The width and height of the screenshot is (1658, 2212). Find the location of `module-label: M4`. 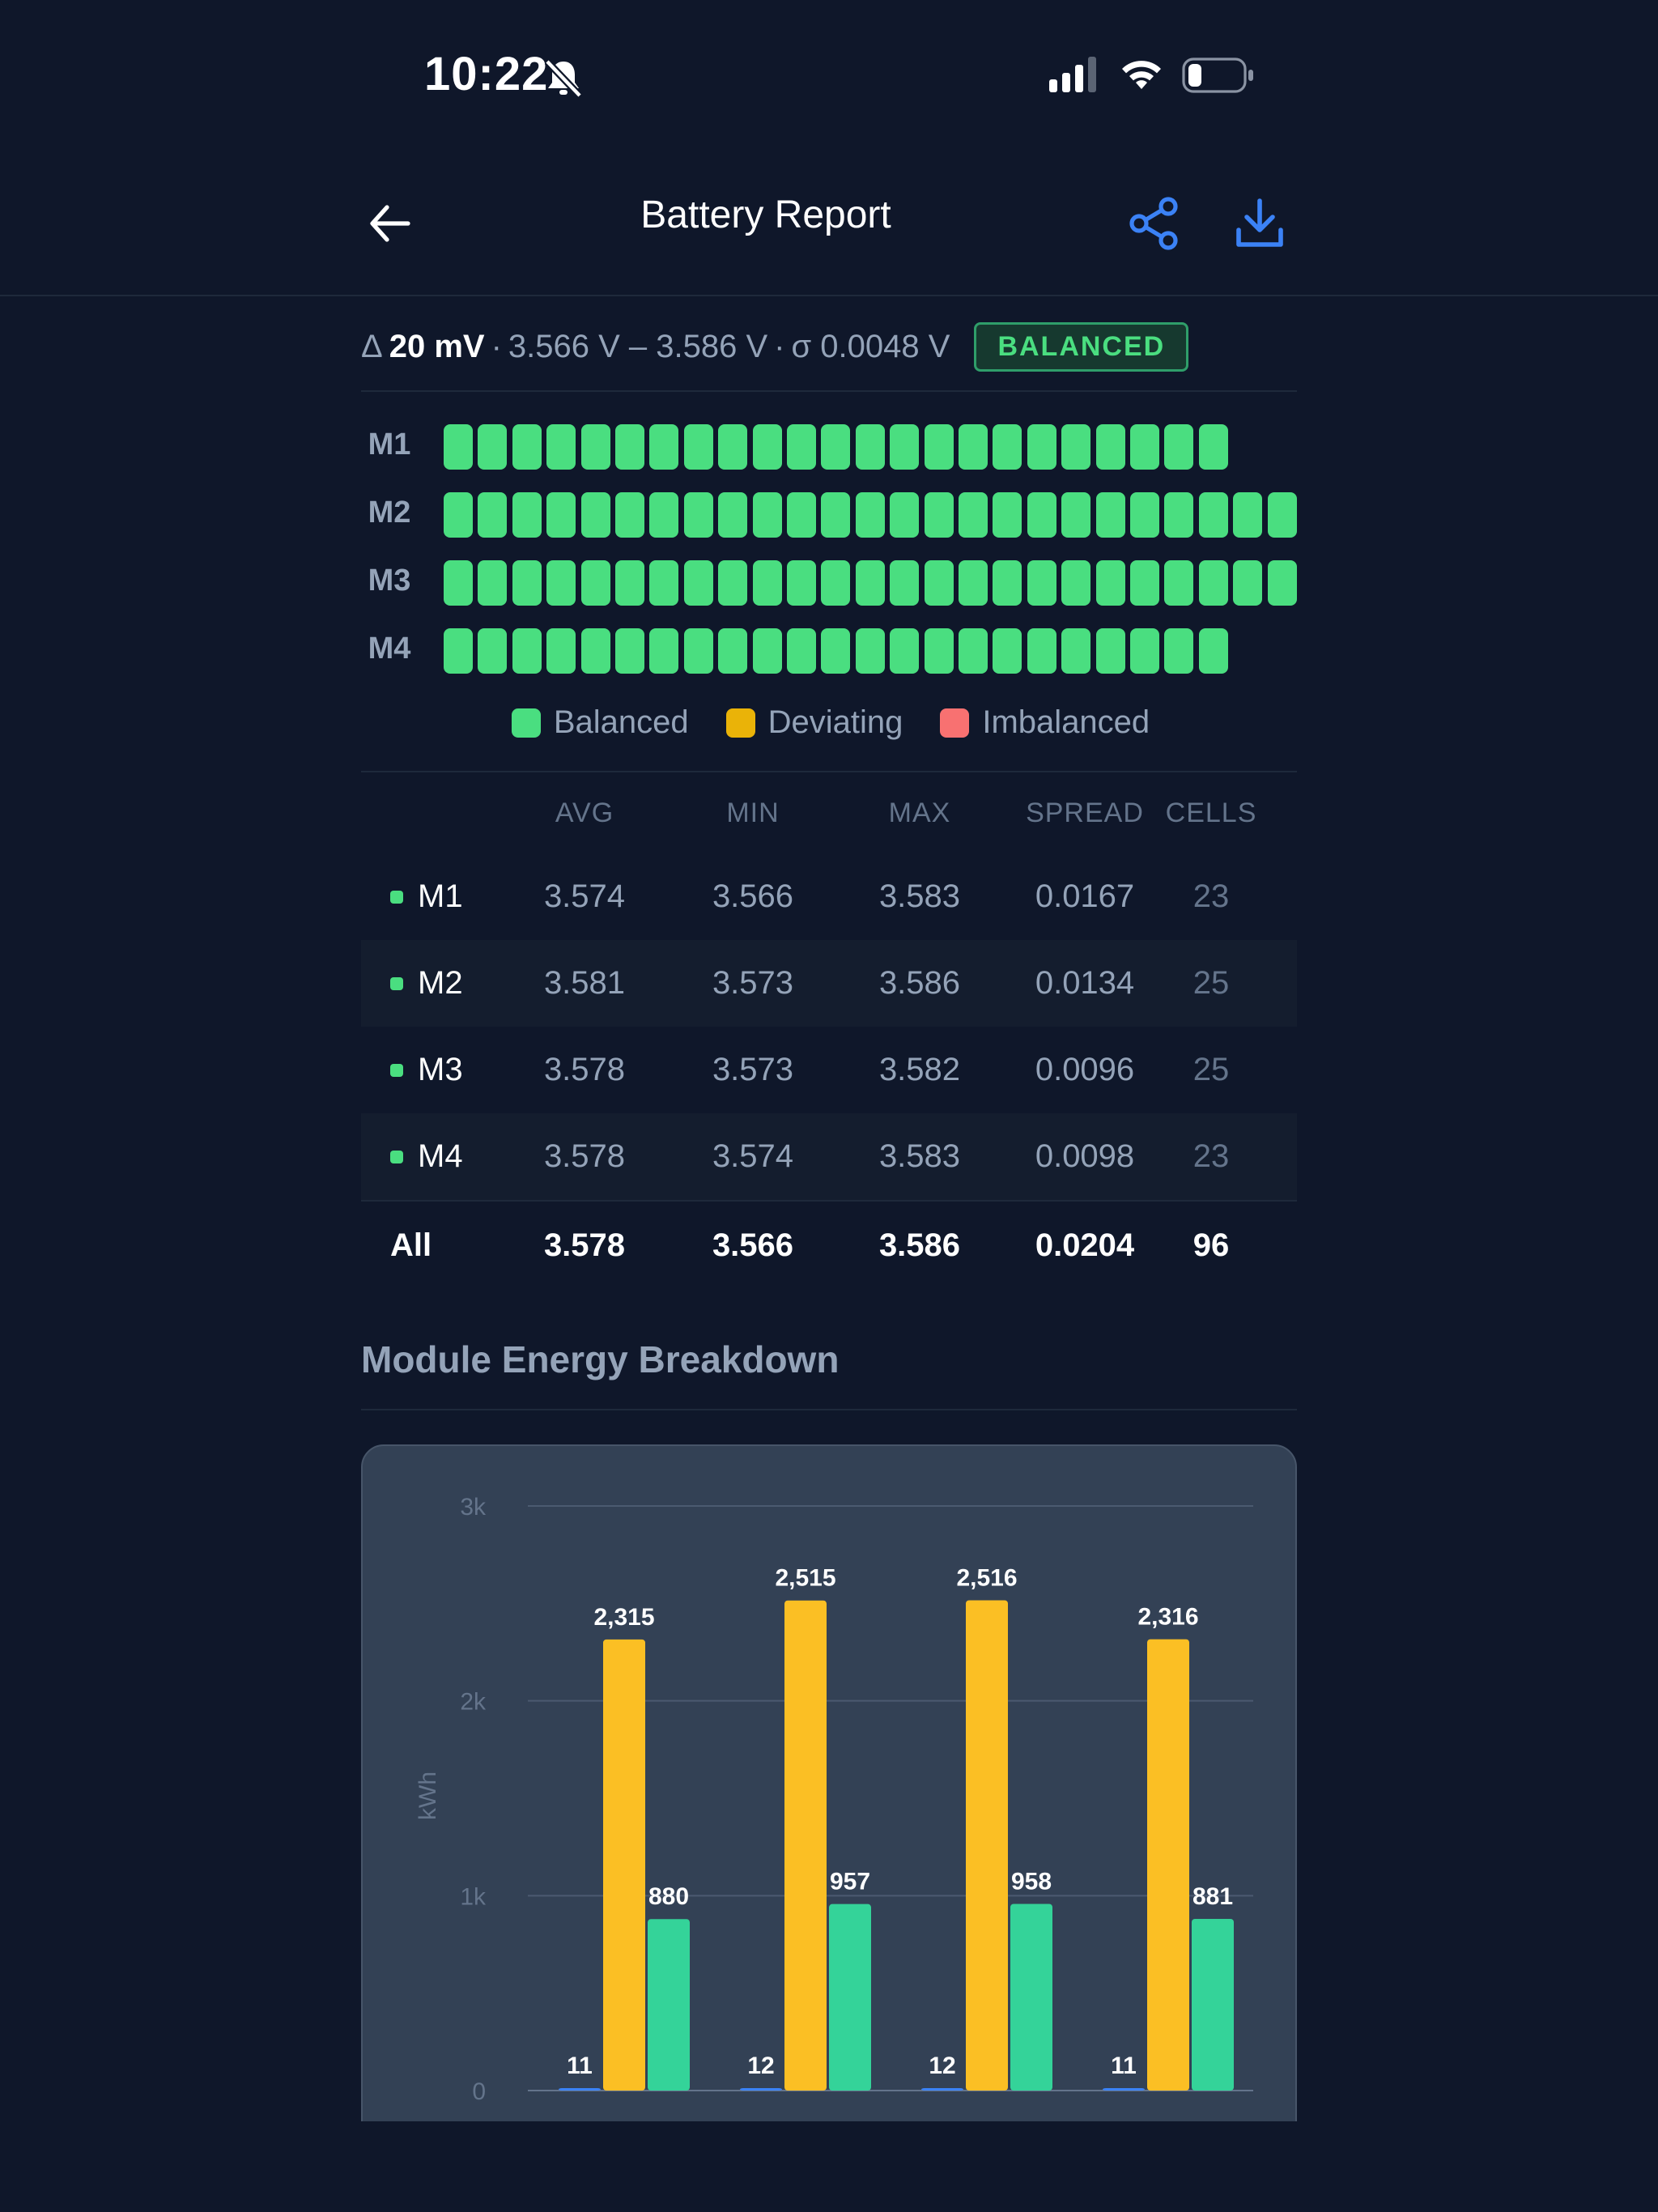

module-label: M4 is located at coordinates (389, 649).